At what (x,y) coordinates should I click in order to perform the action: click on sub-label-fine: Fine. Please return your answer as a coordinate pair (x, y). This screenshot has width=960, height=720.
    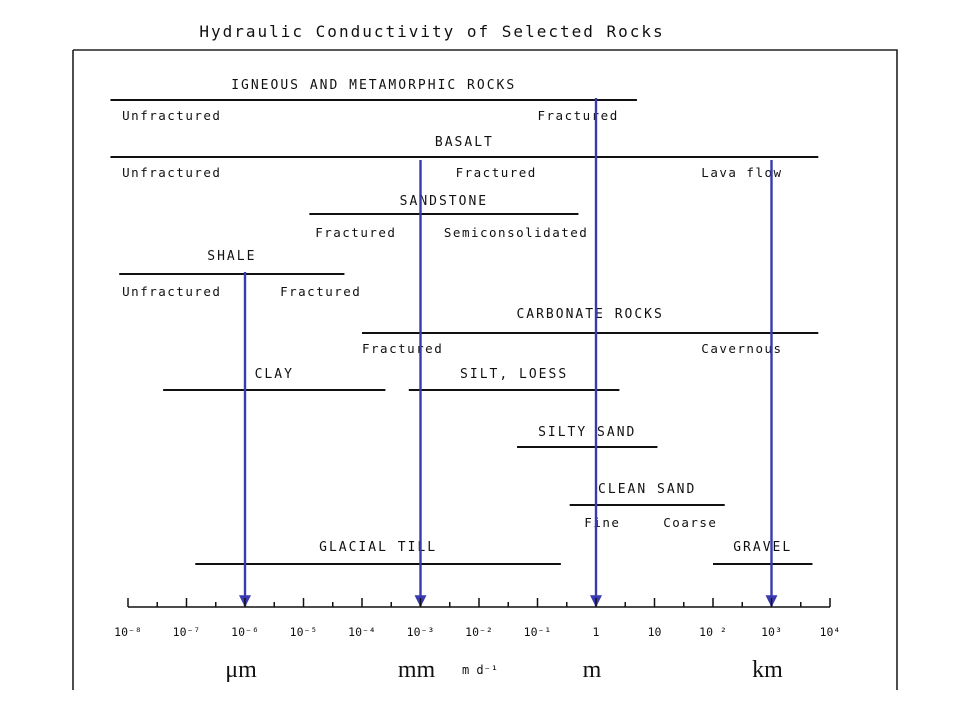
    Looking at the image, I should click on (602, 522).